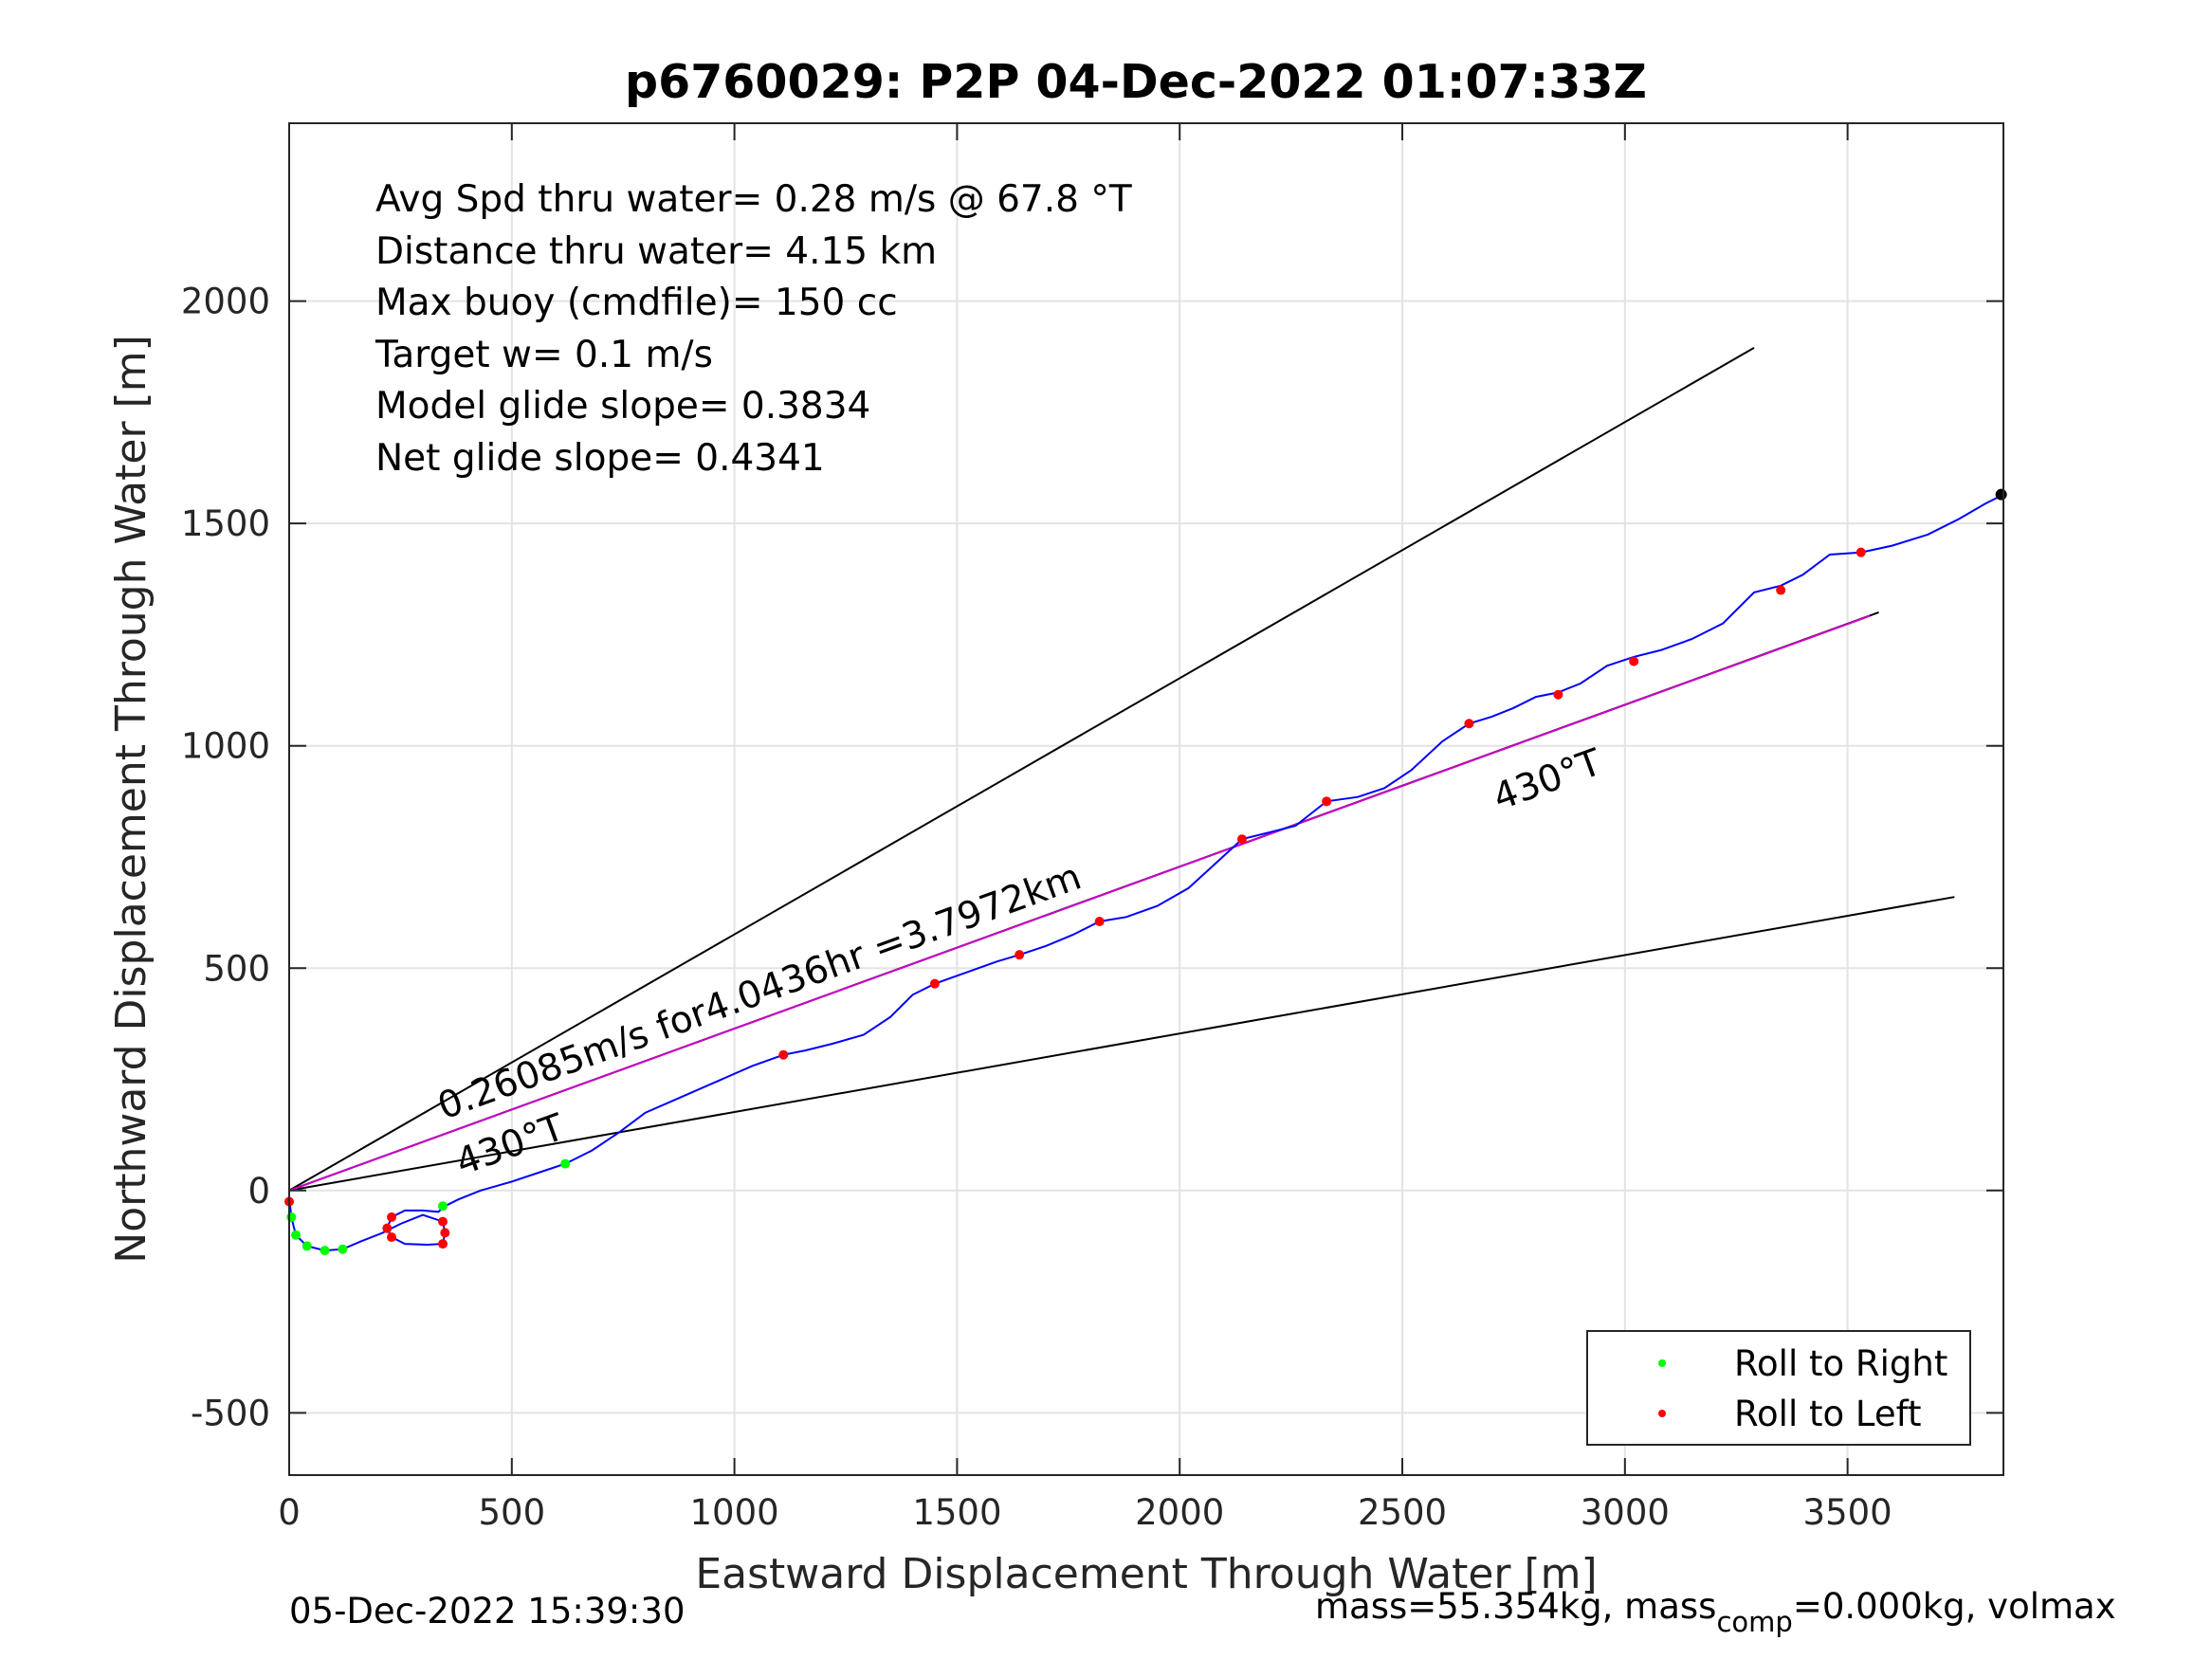 The image size is (2212, 1659). Describe the element at coordinates (1662, 1413) in the screenshot. I see `legend-roll-left-marker` at that location.